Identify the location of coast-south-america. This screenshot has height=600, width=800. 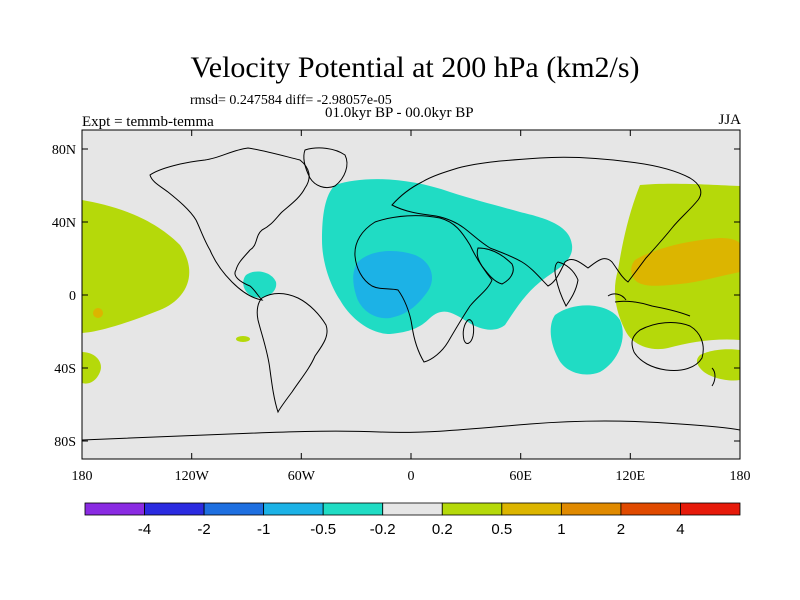
(292, 353).